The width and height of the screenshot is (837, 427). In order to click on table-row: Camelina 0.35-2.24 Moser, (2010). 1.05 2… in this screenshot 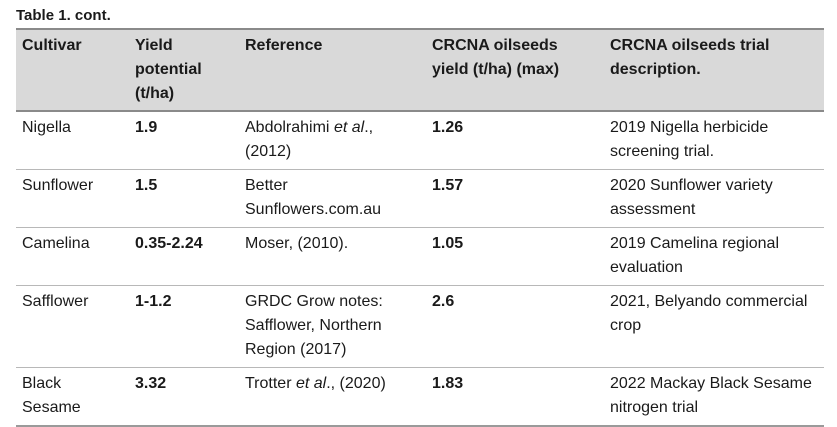, I will do `click(420, 256)`.